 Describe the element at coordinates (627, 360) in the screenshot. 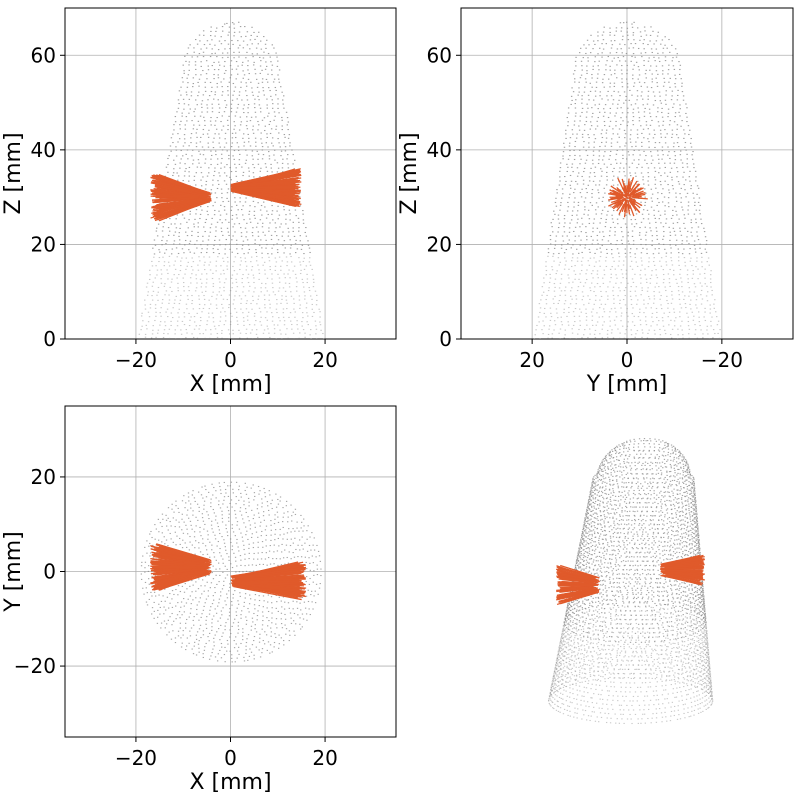

I see `x-tick-label: 0` at that location.